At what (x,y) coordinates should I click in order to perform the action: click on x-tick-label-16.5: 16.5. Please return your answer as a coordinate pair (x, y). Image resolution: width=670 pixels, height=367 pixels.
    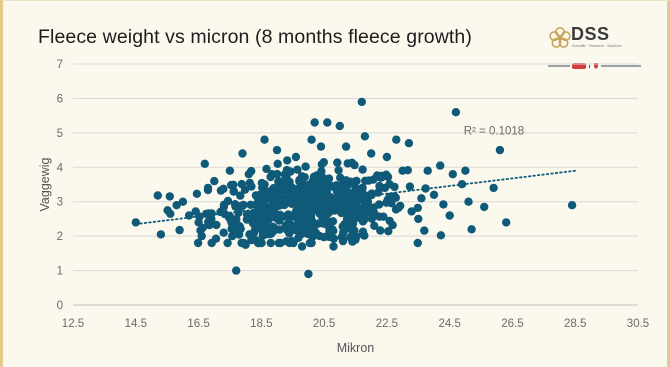
    Looking at the image, I should click on (198, 324).